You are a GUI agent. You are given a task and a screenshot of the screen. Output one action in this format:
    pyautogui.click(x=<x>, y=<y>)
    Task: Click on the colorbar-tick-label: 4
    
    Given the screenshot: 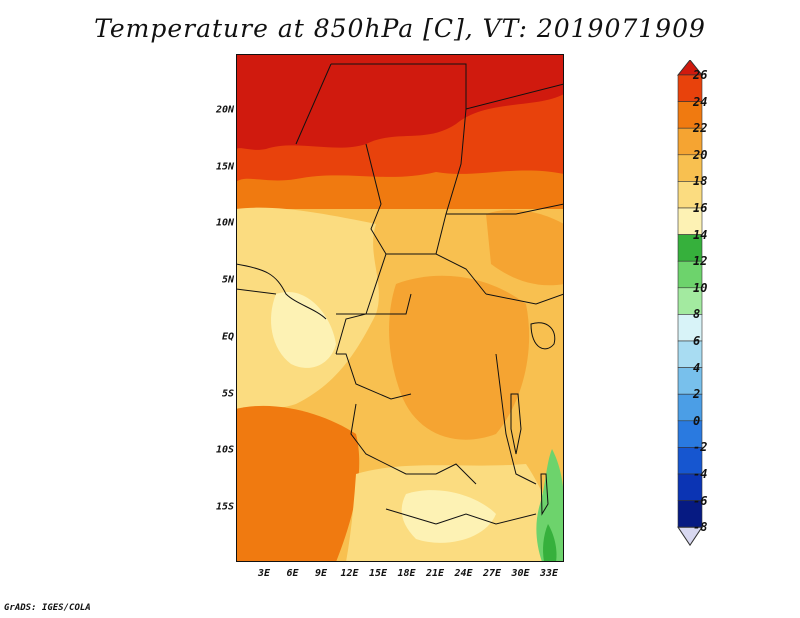 What is the action you would take?
    pyautogui.click(x=697, y=367)
    